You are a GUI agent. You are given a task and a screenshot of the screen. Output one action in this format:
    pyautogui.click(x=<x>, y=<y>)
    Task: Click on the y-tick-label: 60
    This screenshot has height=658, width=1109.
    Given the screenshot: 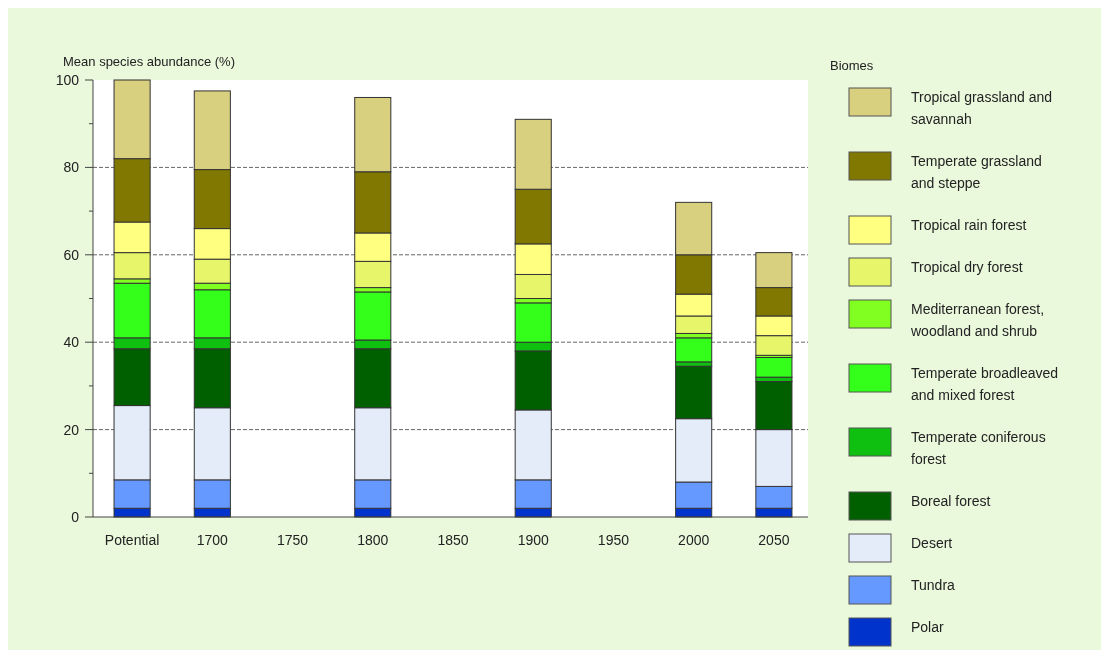 What is the action you would take?
    pyautogui.click(x=71, y=254)
    